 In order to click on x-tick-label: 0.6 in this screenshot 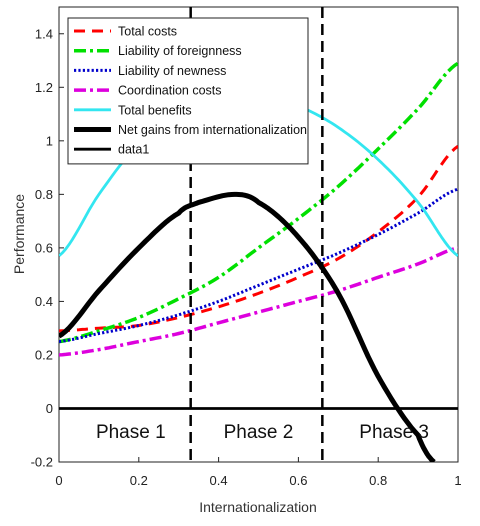, I will do `click(298, 480)`.